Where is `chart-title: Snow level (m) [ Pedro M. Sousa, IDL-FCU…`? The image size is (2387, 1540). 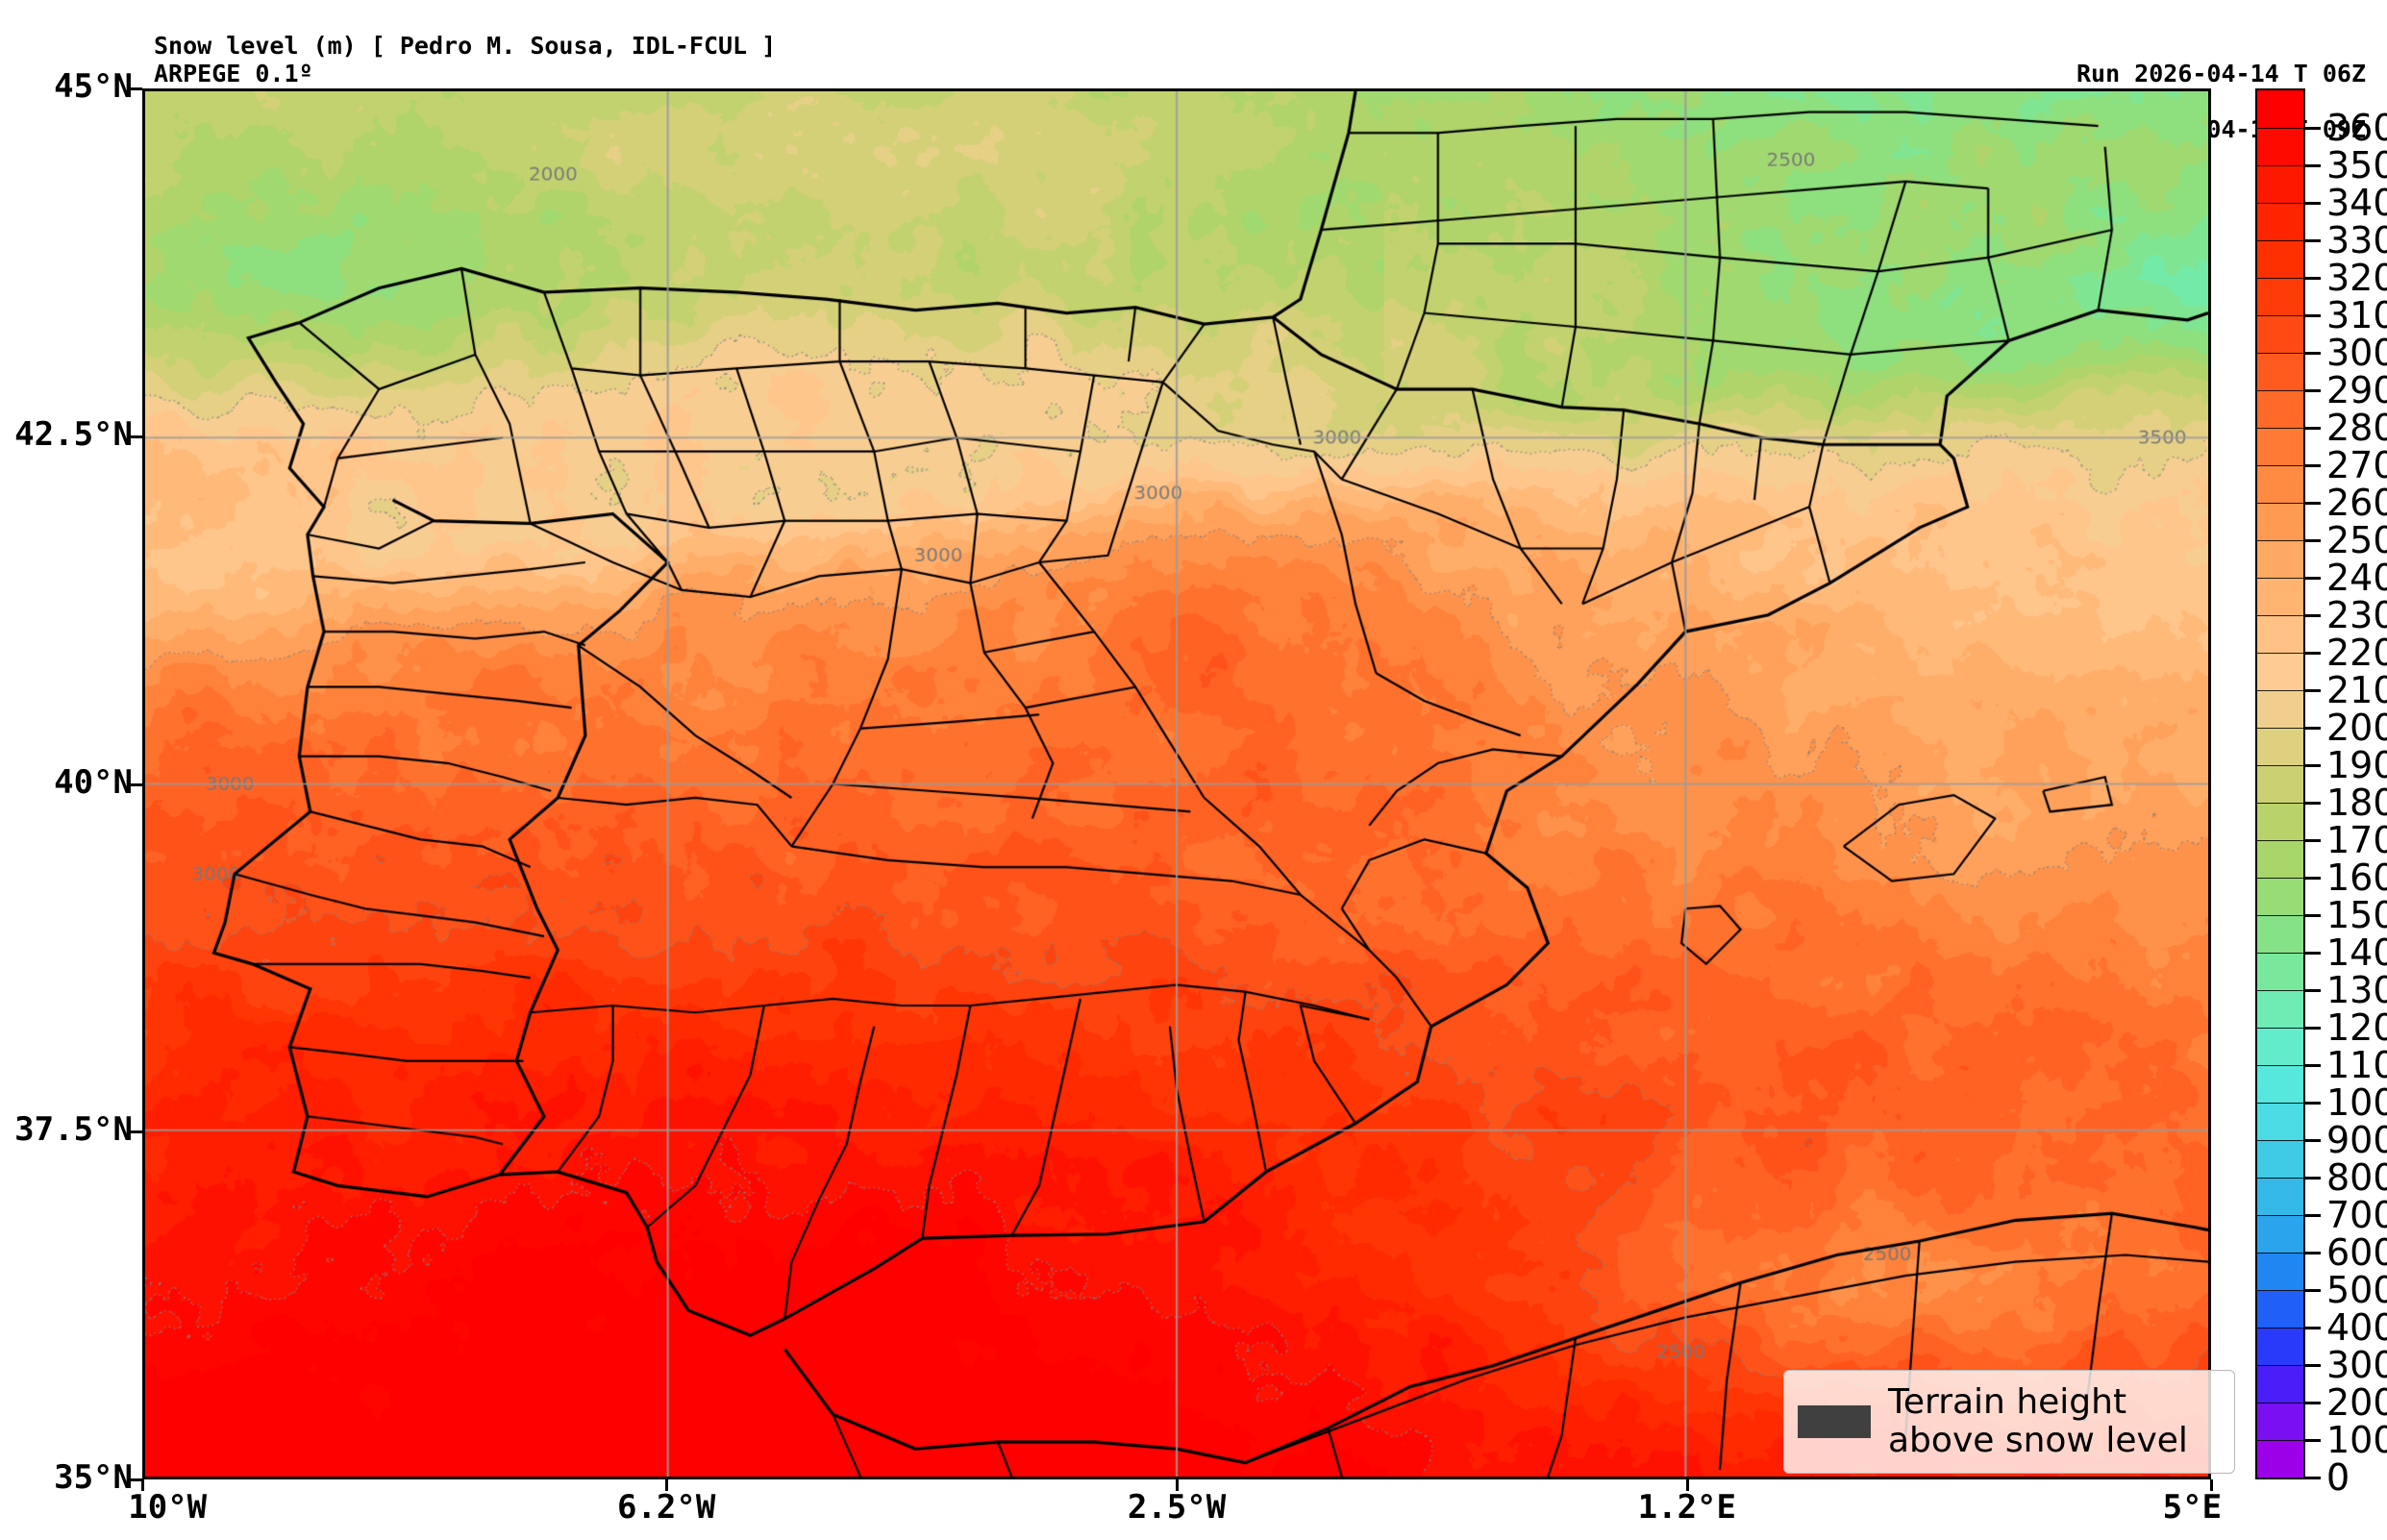 chart-title: Snow level (m) [ Pedro M. Sousa, IDL-FCU… is located at coordinates (465, 46).